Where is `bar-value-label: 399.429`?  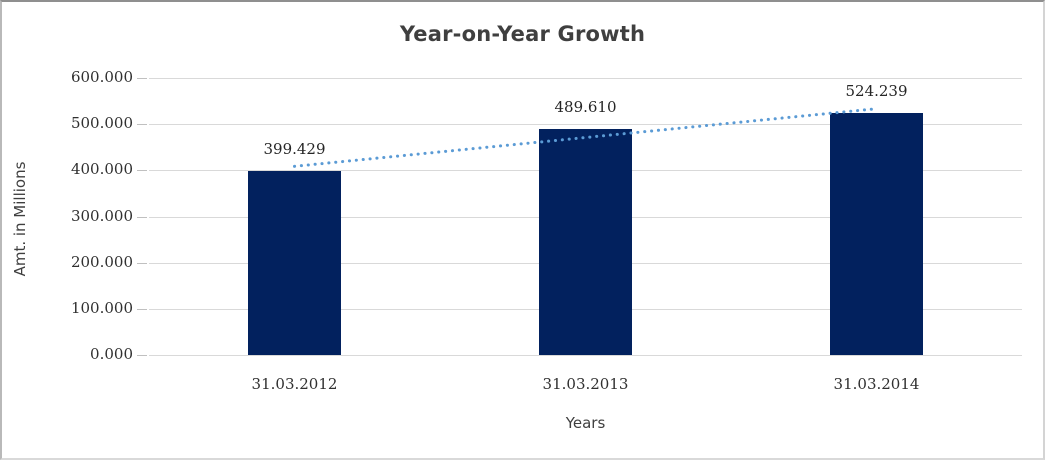
bar-value-label: 399.429 is located at coordinates (294, 148).